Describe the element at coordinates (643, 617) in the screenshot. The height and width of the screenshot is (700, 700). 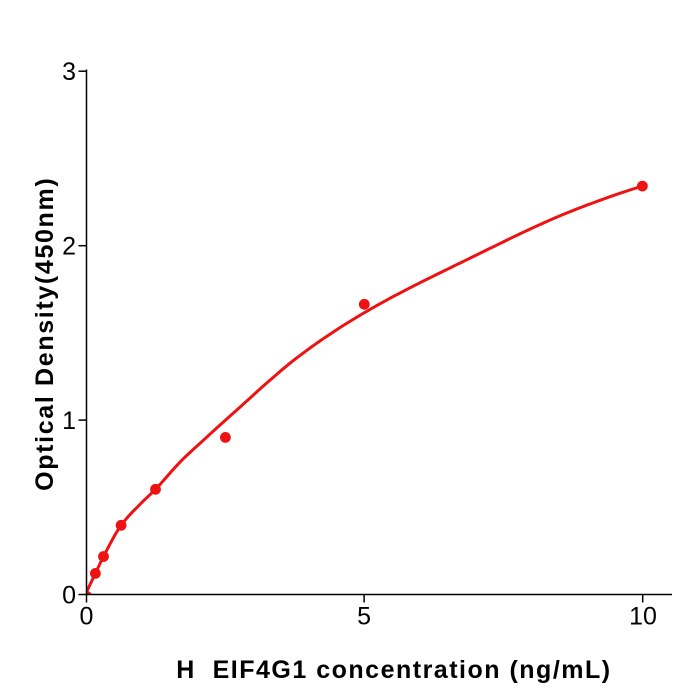
I see `svg-text: 10` at that location.